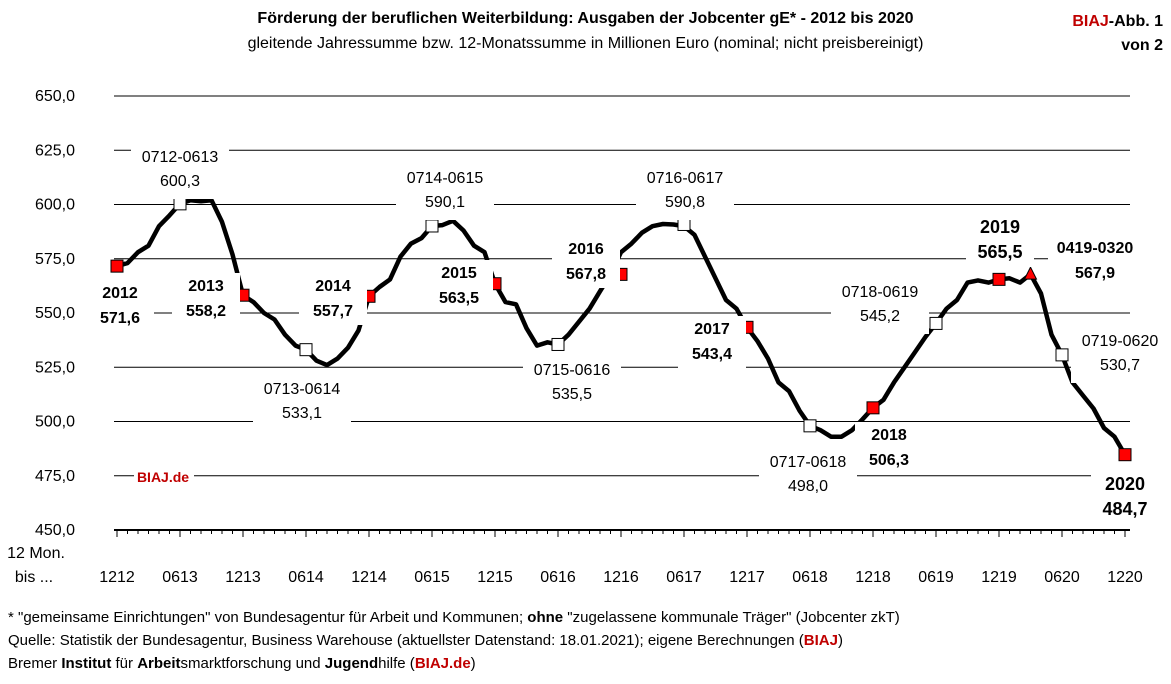  Describe the element at coordinates (306, 577) in the screenshot. I see `x-tick-label: 0614` at that location.